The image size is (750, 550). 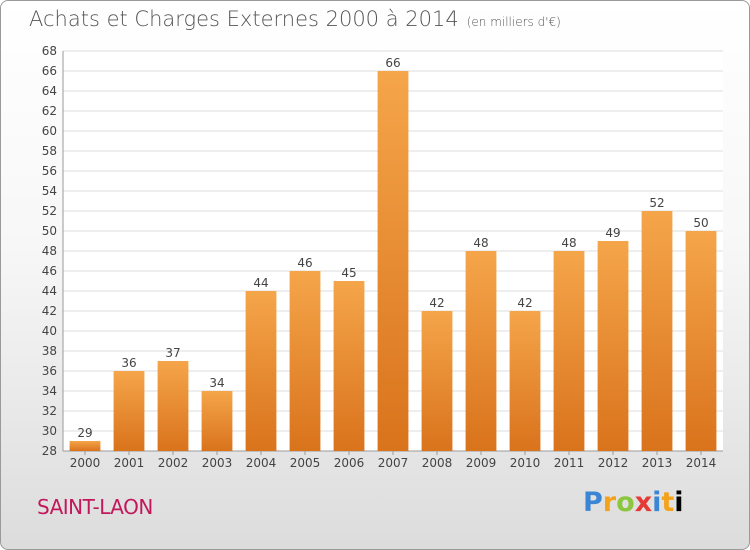 What do you see at coordinates (85, 463) in the screenshot?
I see `x-tick-label: 2000` at bounding box center [85, 463].